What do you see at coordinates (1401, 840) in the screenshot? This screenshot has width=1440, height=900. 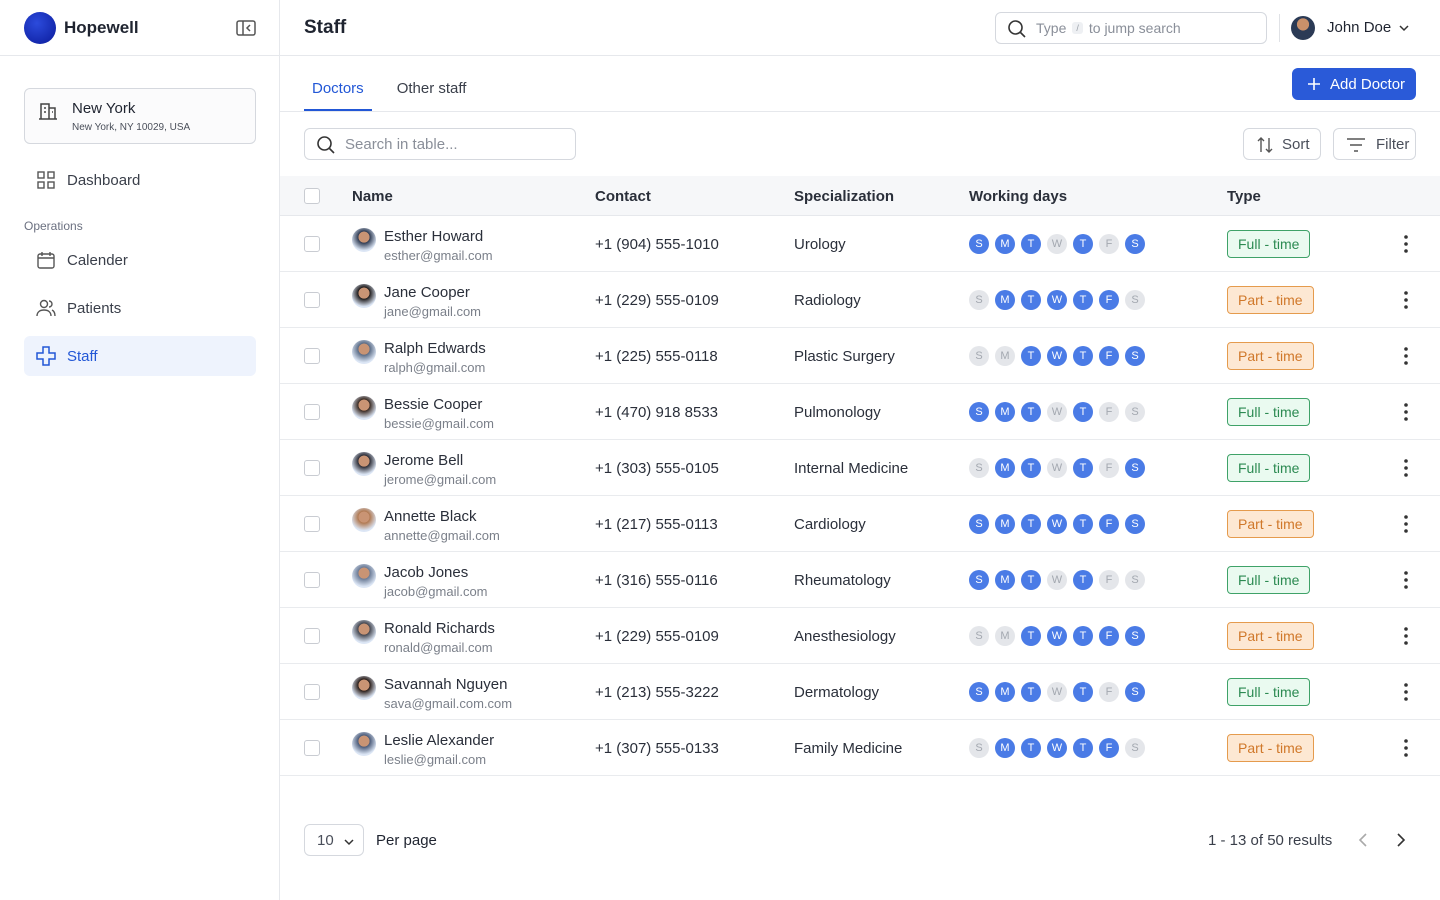 I see `next-page` at bounding box center [1401, 840].